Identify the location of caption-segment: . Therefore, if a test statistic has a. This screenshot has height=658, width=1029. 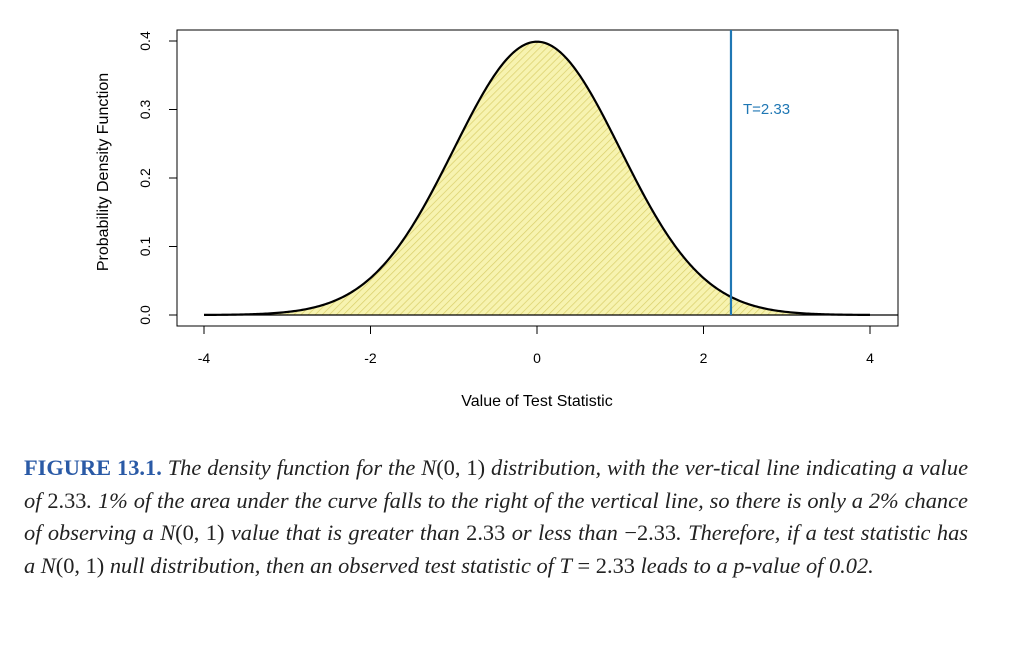
(496, 549).